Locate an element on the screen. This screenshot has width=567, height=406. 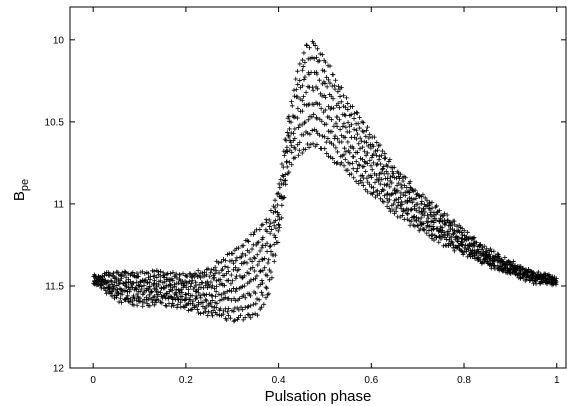
y-axis-title: Bpe is located at coordinates (21, 190).